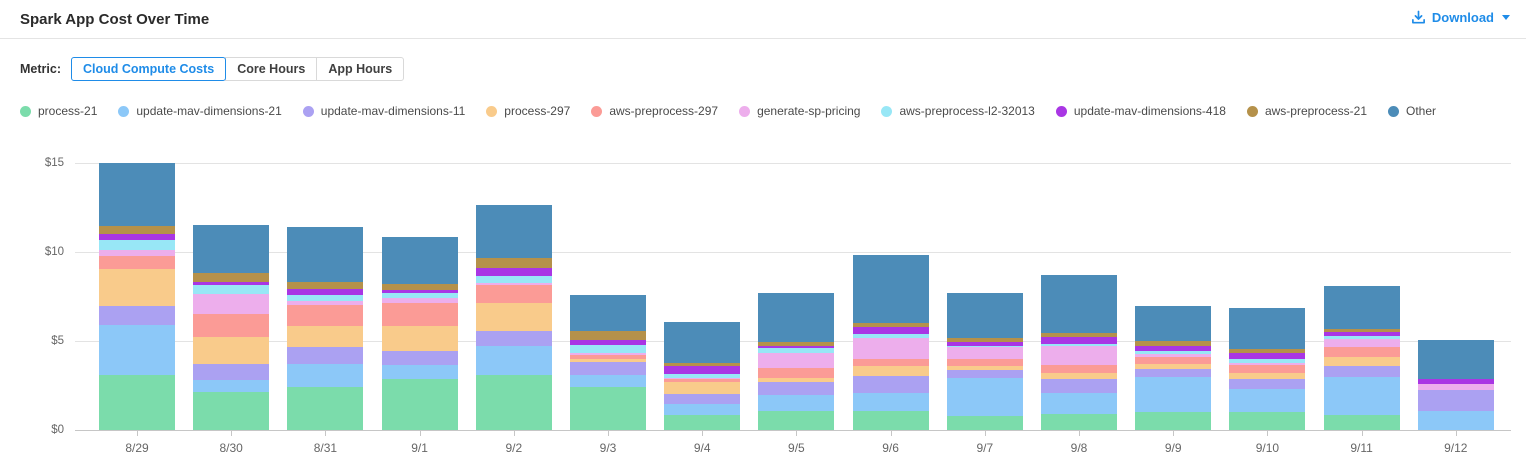 Image resolution: width=1526 pixels, height=461 pixels. I want to click on legend-item-process-297: process-297, so click(528, 111).